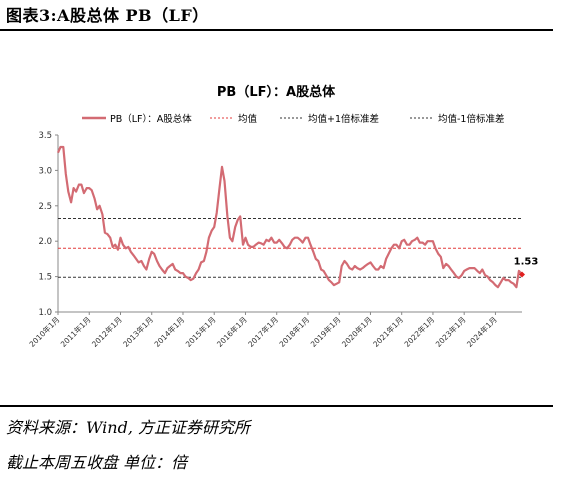 Image resolution: width=565 pixels, height=481 pixels. Describe the element at coordinates (263, 331) in the screenshot. I see `x-tick-label: 2017年1月` at that location.